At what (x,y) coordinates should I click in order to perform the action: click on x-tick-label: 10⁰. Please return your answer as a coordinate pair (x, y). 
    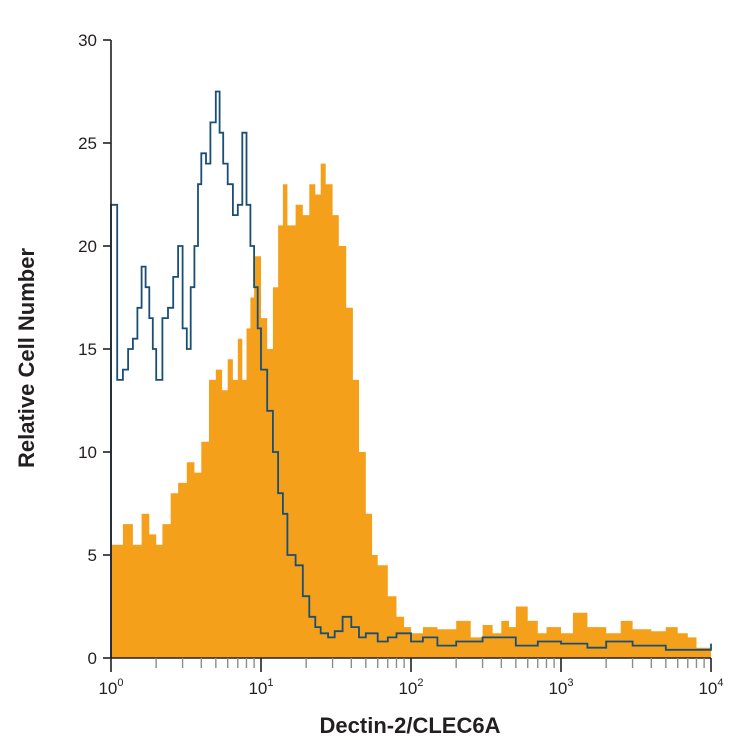
    Looking at the image, I should click on (110, 687).